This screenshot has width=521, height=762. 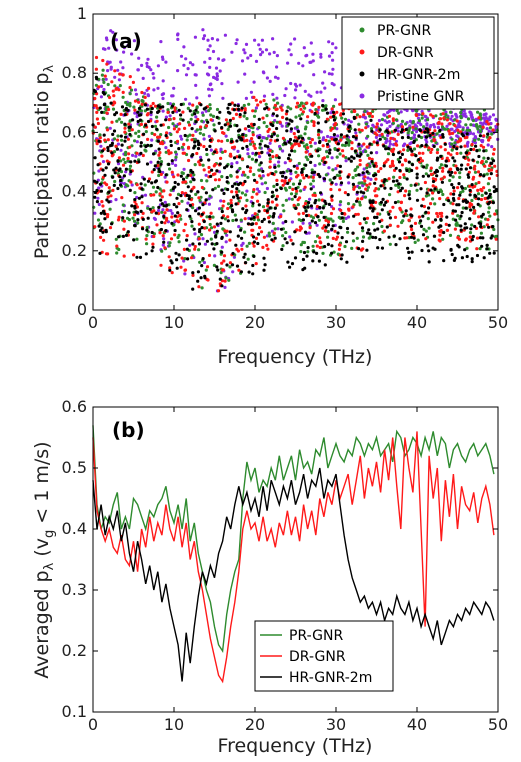 What do you see at coordinates (336, 724) in the screenshot?
I see `panel-b-xtick-label: 30` at bounding box center [336, 724].